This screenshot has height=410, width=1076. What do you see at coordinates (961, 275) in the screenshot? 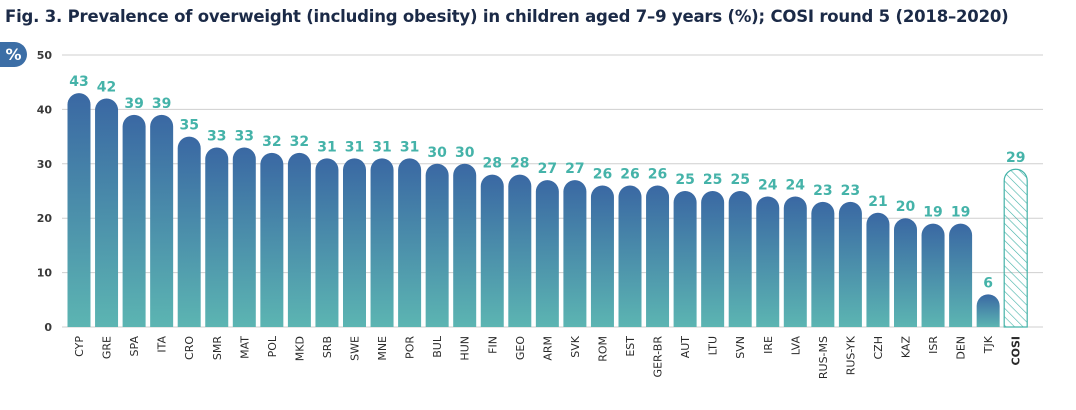
I see `bar-den` at bounding box center [961, 275].